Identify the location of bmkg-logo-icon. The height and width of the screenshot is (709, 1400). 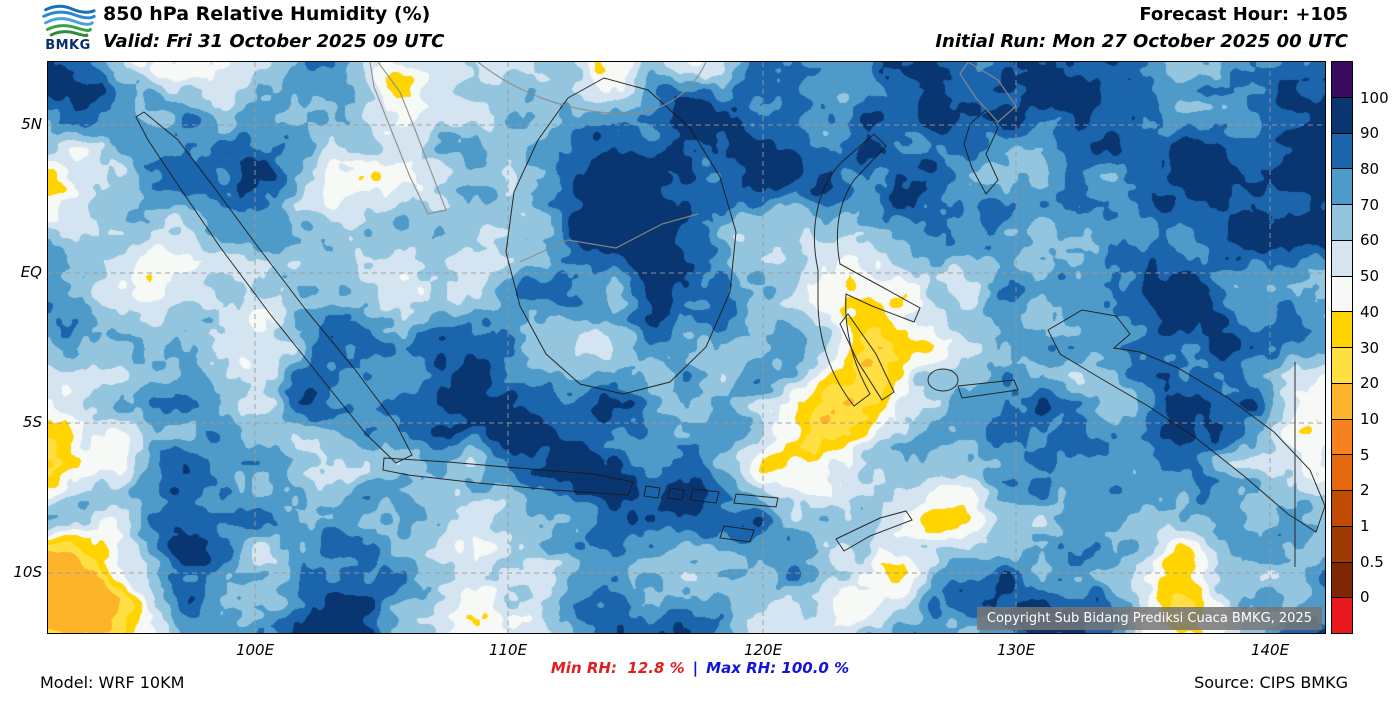
(69, 21).